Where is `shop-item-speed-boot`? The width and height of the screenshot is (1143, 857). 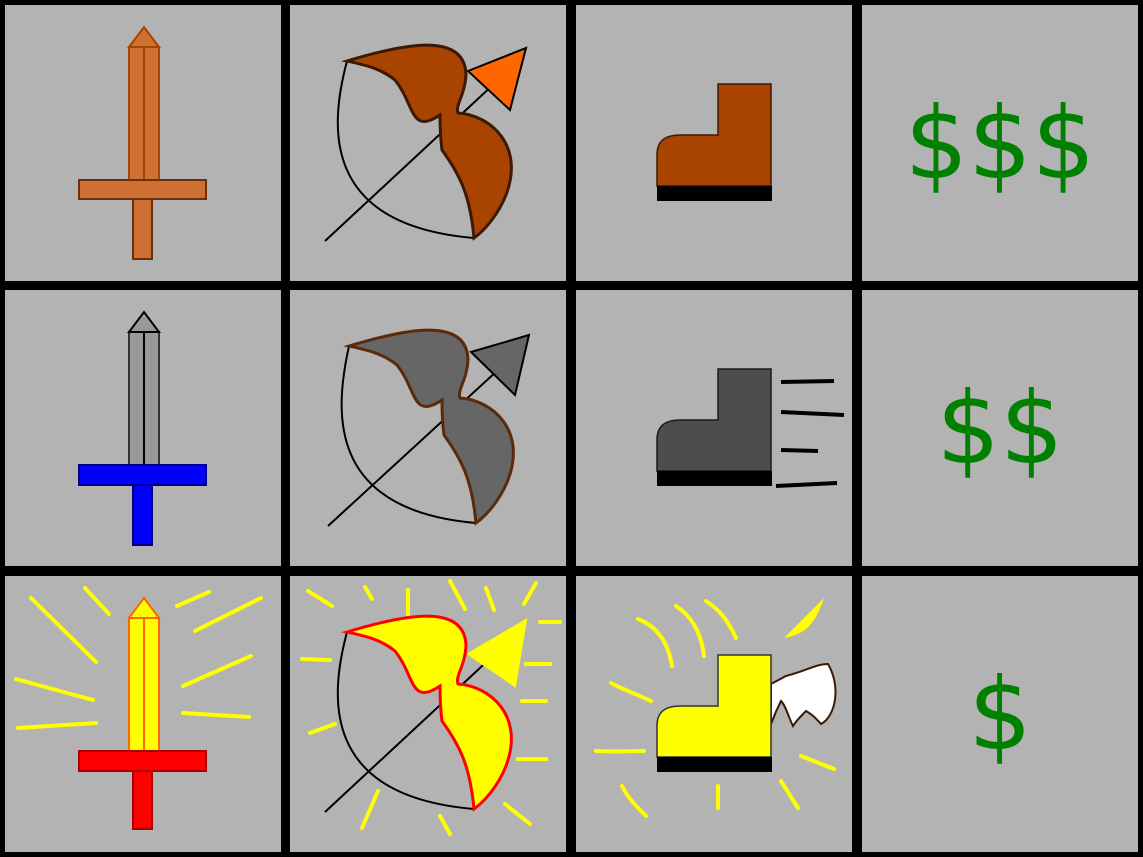 shop-item-speed-boot is located at coordinates (714, 428).